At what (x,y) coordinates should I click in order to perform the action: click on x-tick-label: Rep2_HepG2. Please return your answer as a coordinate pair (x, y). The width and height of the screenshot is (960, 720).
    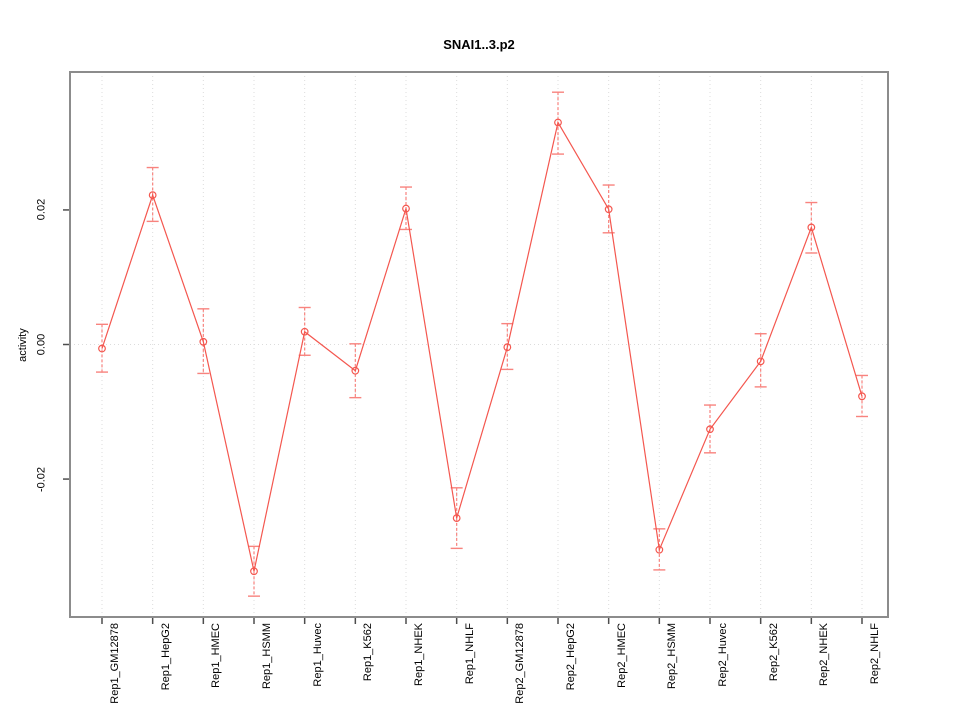
    Looking at the image, I should click on (571, 657).